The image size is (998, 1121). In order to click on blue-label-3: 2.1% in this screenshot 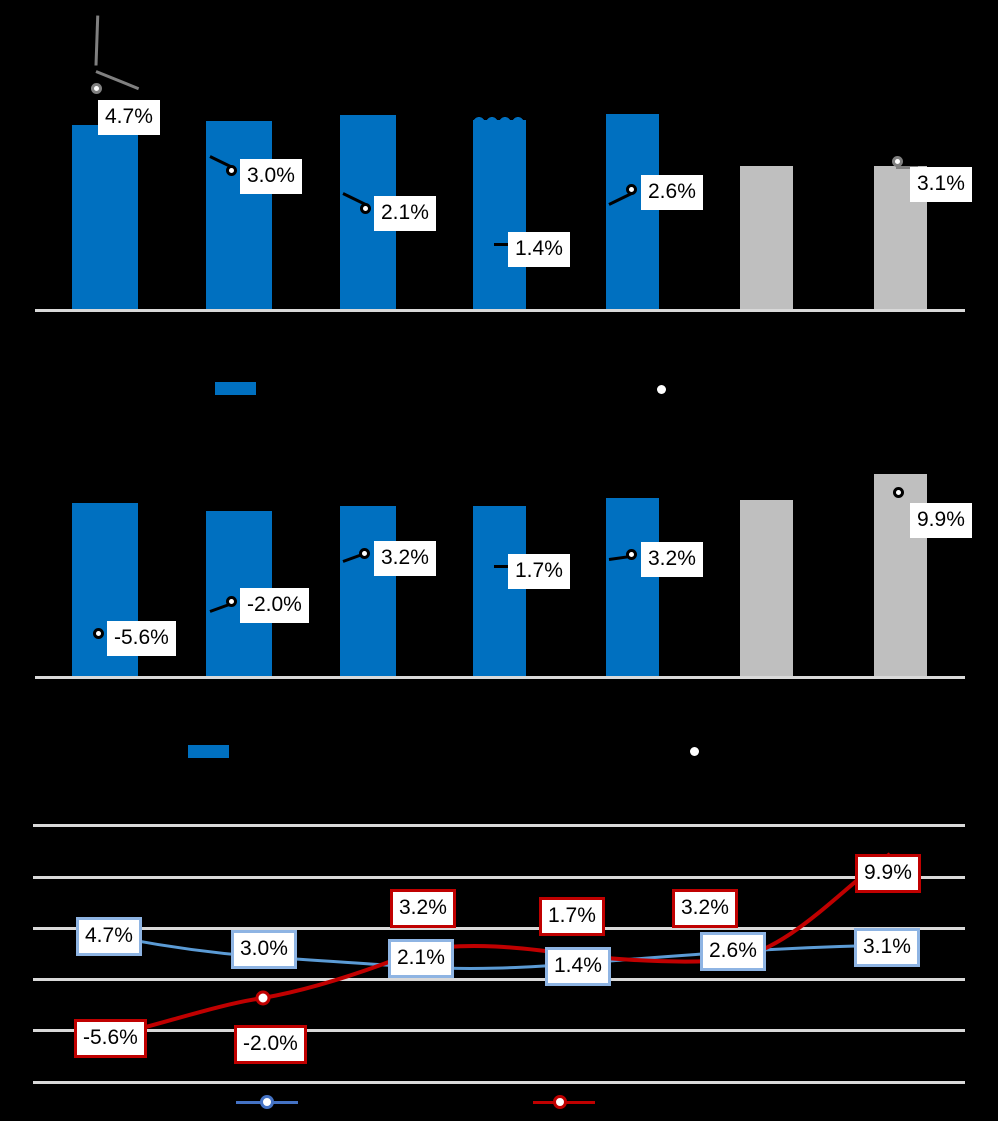, I will do `click(421, 958)`.